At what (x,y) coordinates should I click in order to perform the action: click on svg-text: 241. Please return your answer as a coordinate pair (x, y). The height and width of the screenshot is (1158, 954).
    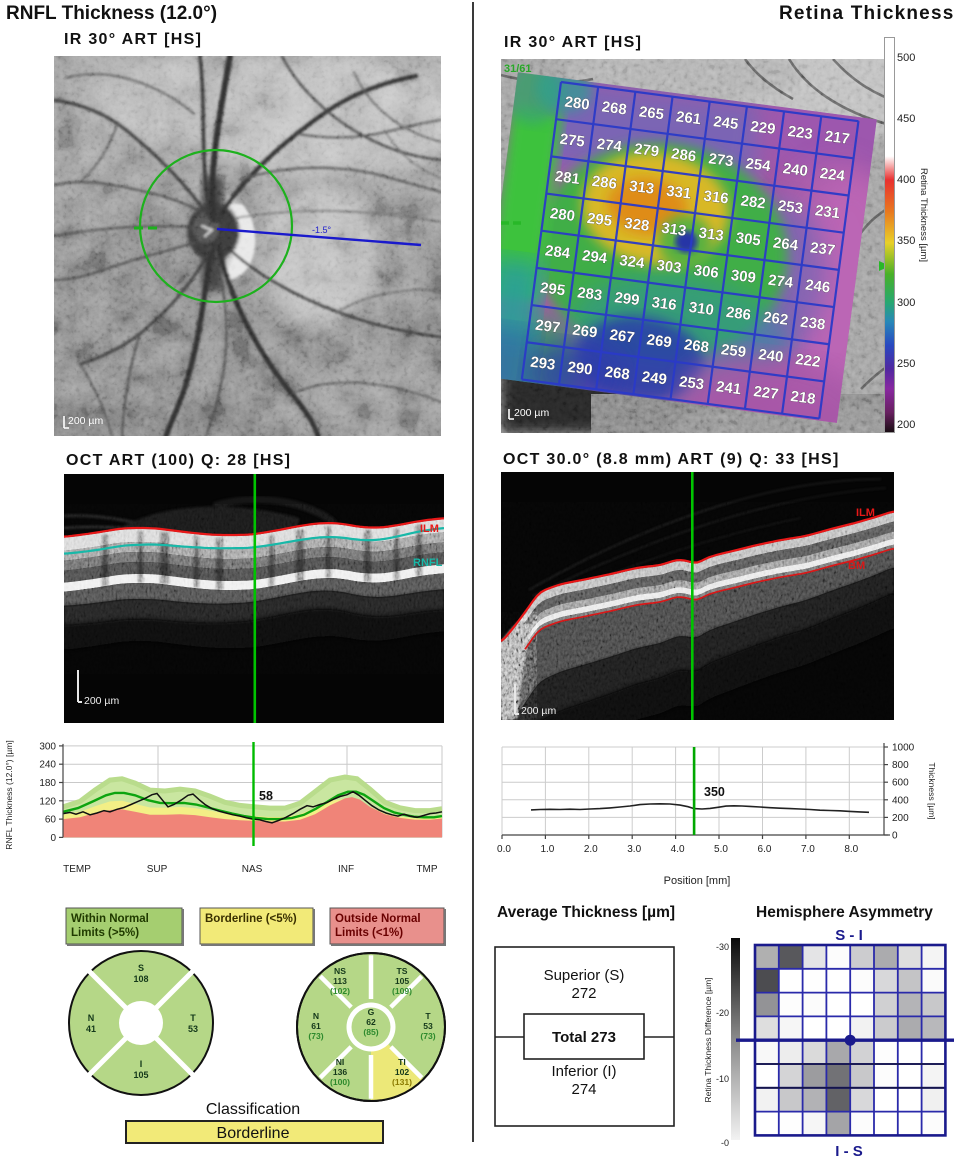
    Looking at the image, I should click on (728, 388).